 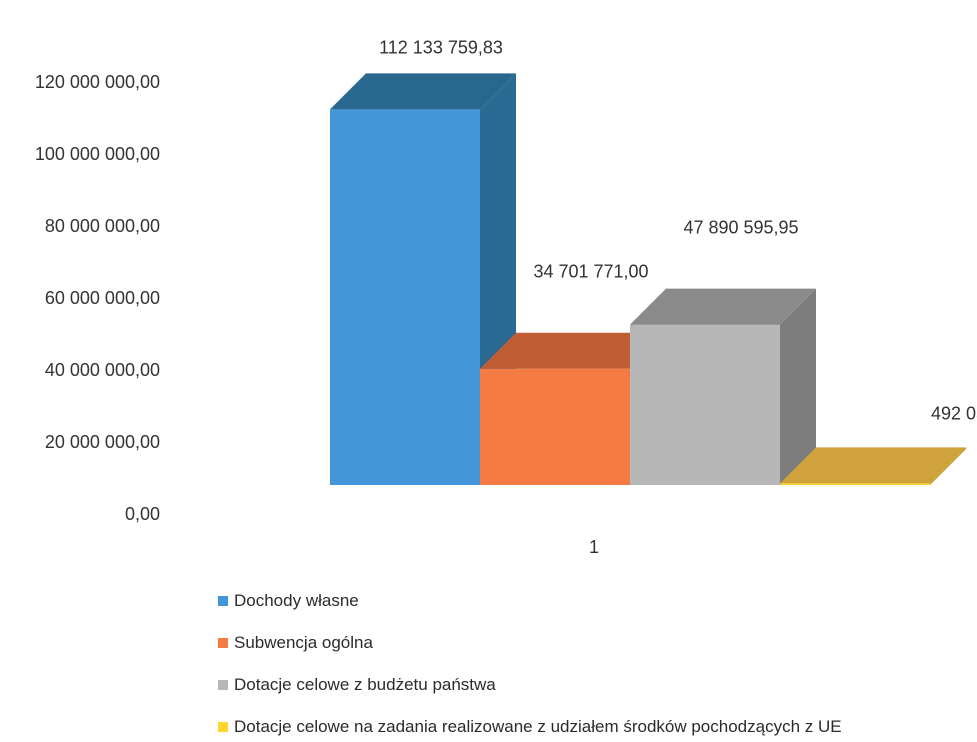 I want to click on legend-label: Dochody własne, so click(x=296, y=600).